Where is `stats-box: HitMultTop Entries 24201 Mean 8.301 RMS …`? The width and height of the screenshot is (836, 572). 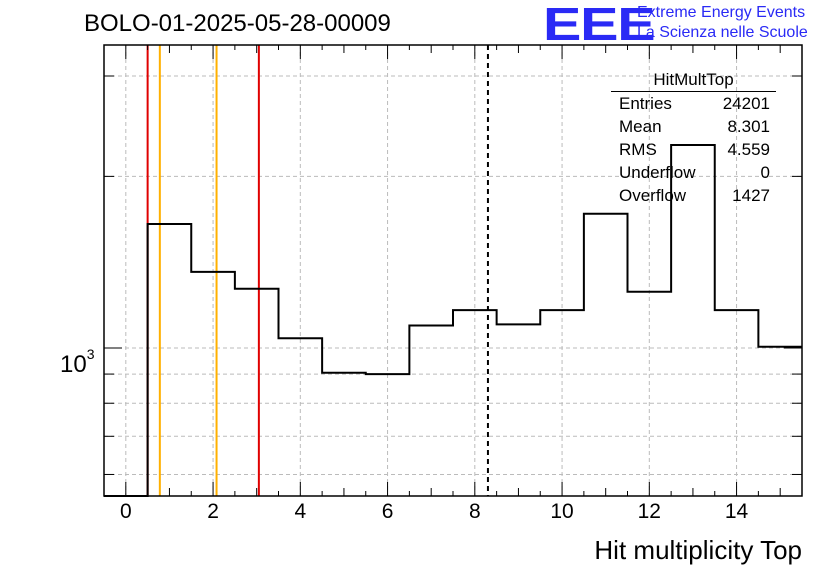
stats-box: HitMultTop Entries 24201 Mean 8.301 RMS … is located at coordinates (693, 138).